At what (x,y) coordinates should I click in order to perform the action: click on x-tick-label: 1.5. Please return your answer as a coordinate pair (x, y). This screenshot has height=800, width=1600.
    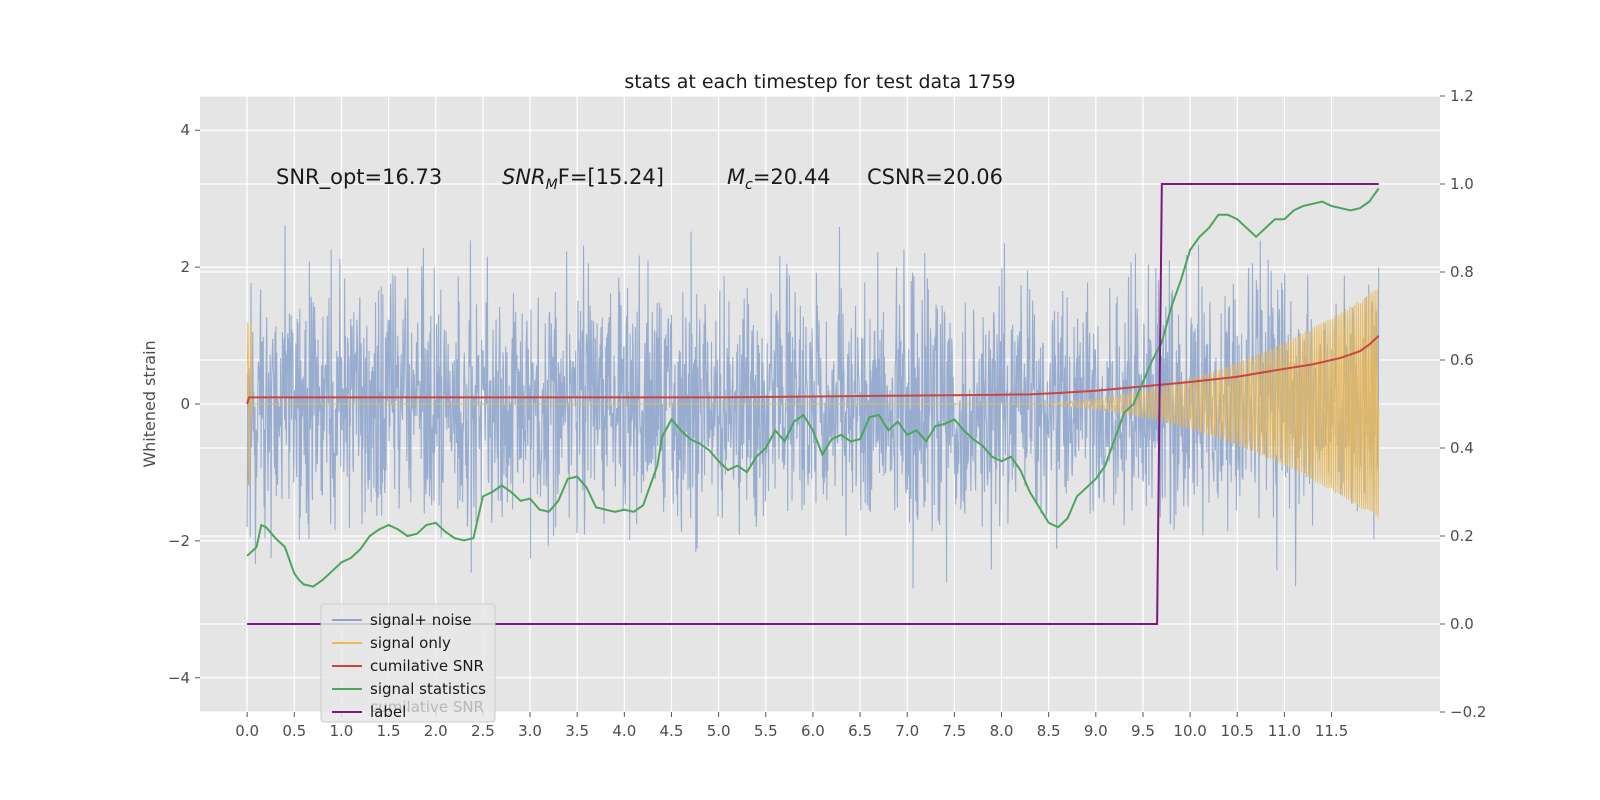
    Looking at the image, I should click on (389, 731).